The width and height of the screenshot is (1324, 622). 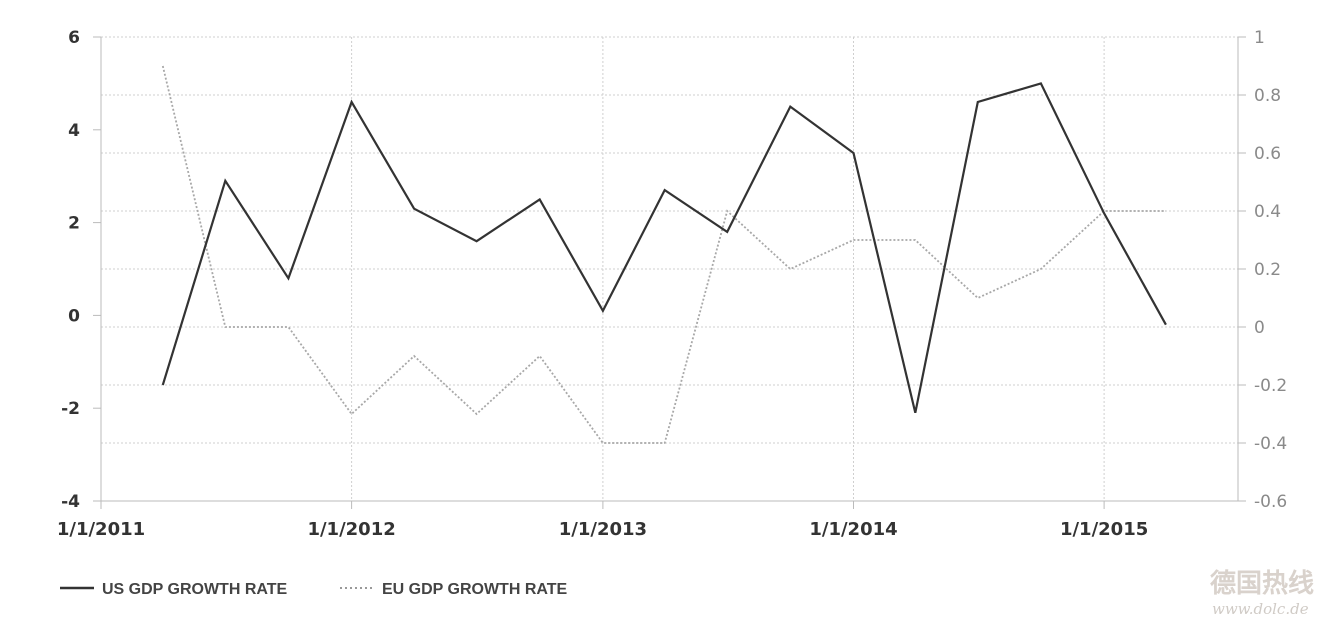 I want to click on x-tick-label: 1/1/2011, so click(x=101, y=529).